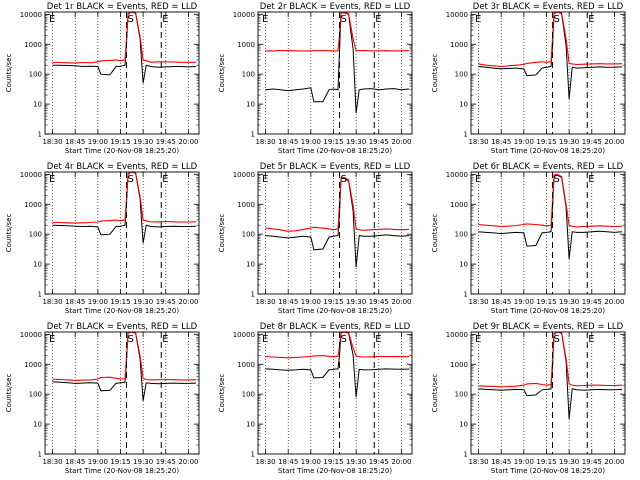 Image resolution: width=640 pixels, height=480 pixels. I want to click on chart-title: Det 1r BLACK = Events, RED = LLD, so click(122, 7).